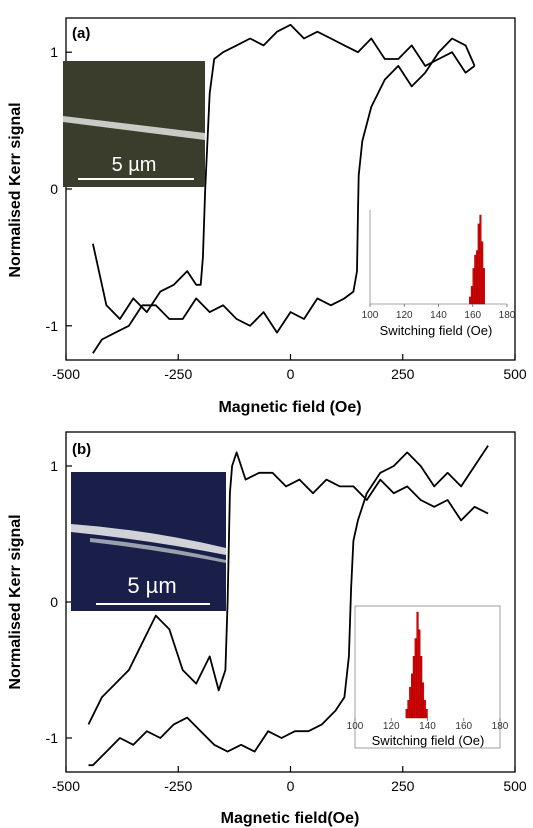 This screenshot has height=828, width=533. I want to click on panel-a-x-tick-label: 0, so click(291, 374).